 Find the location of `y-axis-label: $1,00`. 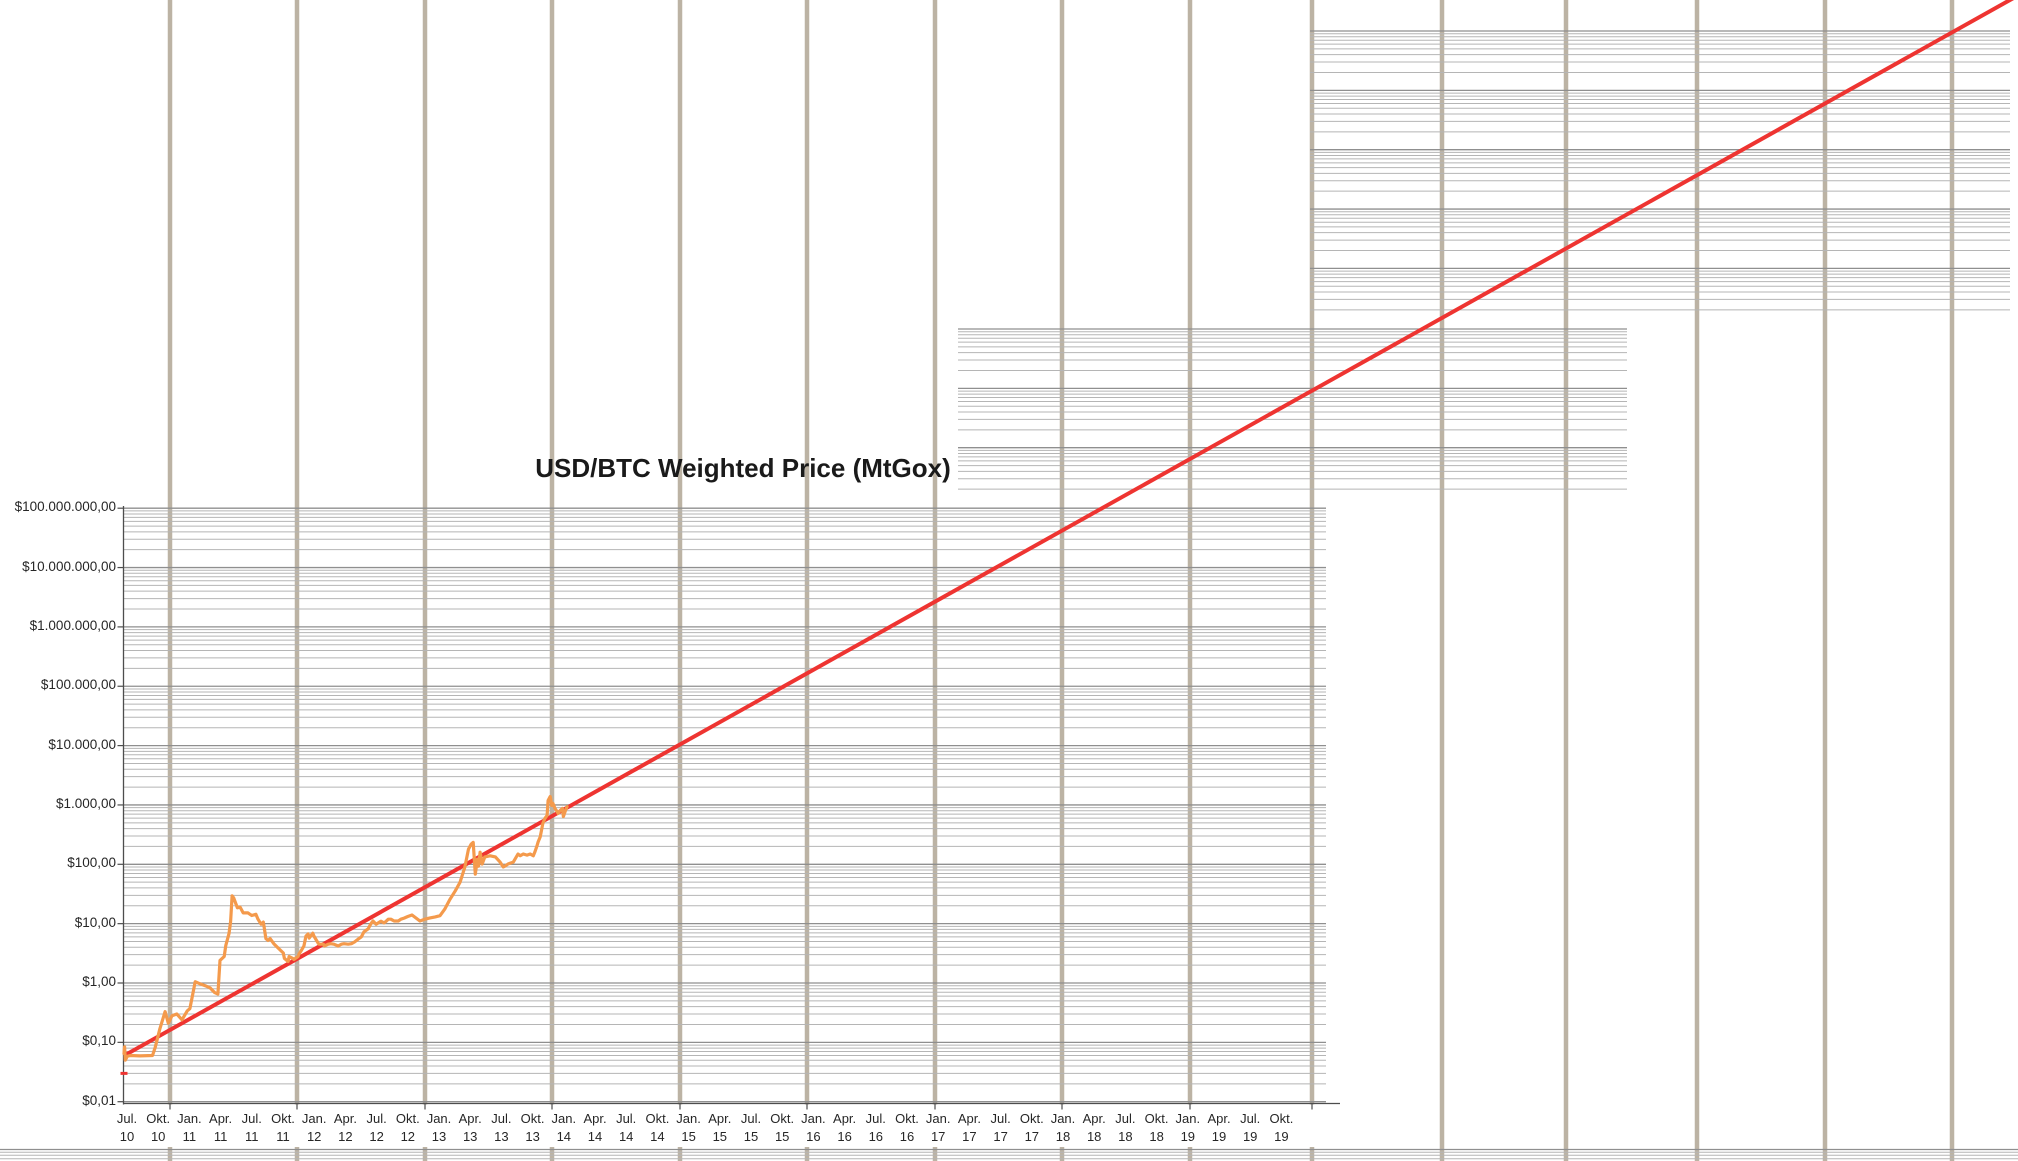

y-axis-label: $1,00 is located at coordinates (99, 981).